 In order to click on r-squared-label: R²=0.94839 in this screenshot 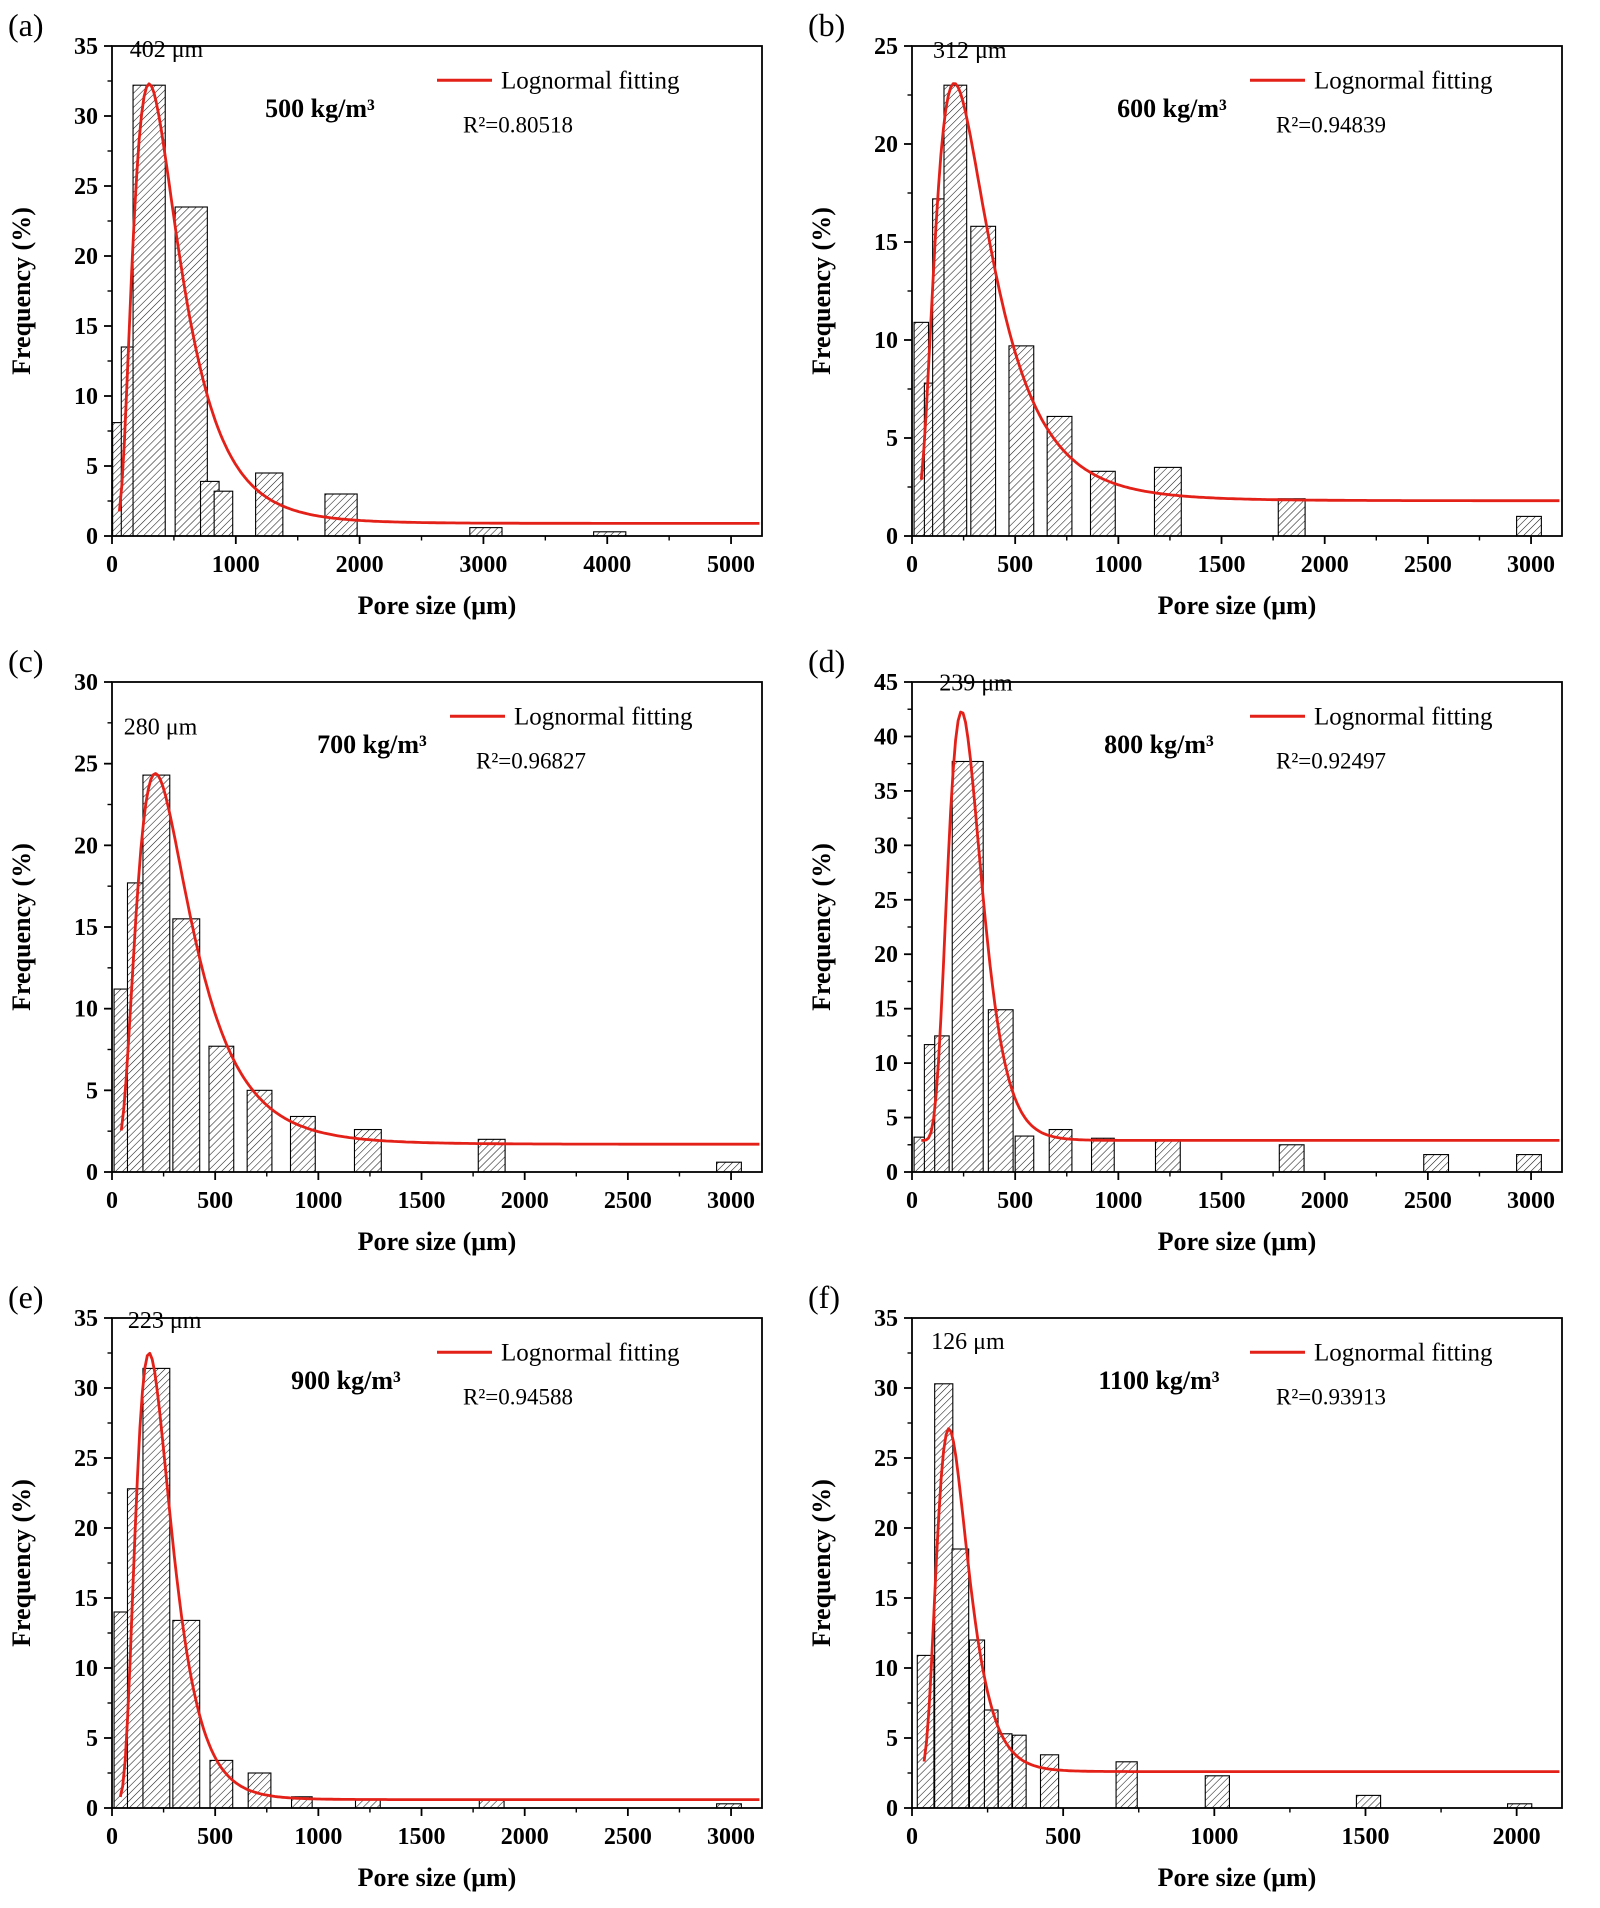, I will do `click(1331, 124)`.